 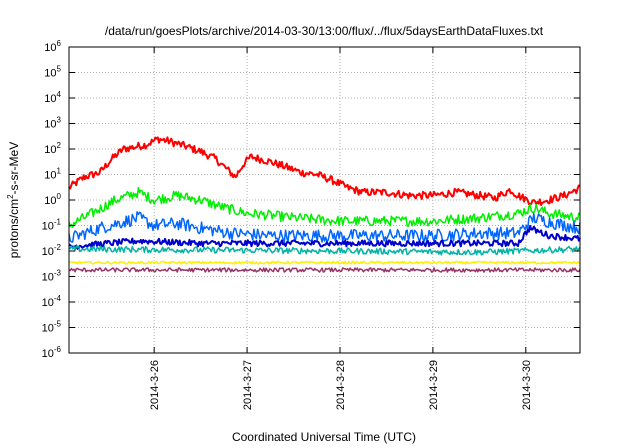 What do you see at coordinates (59, 120) in the screenshot?
I see `y-tick-exponent: 3` at bounding box center [59, 120].